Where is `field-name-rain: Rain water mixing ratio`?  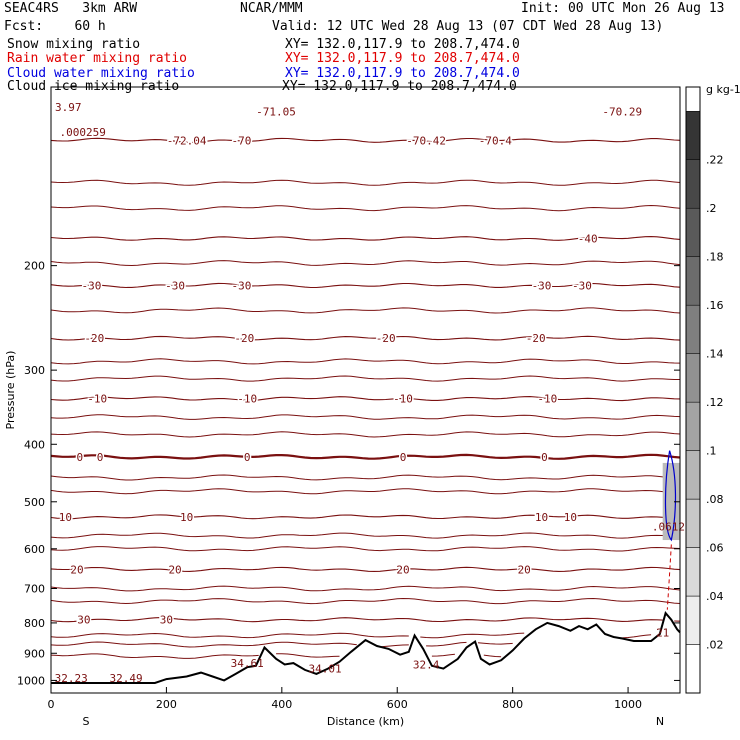
field-name-rain: Rain water mixing ratio is located at coordinates (97, 58).